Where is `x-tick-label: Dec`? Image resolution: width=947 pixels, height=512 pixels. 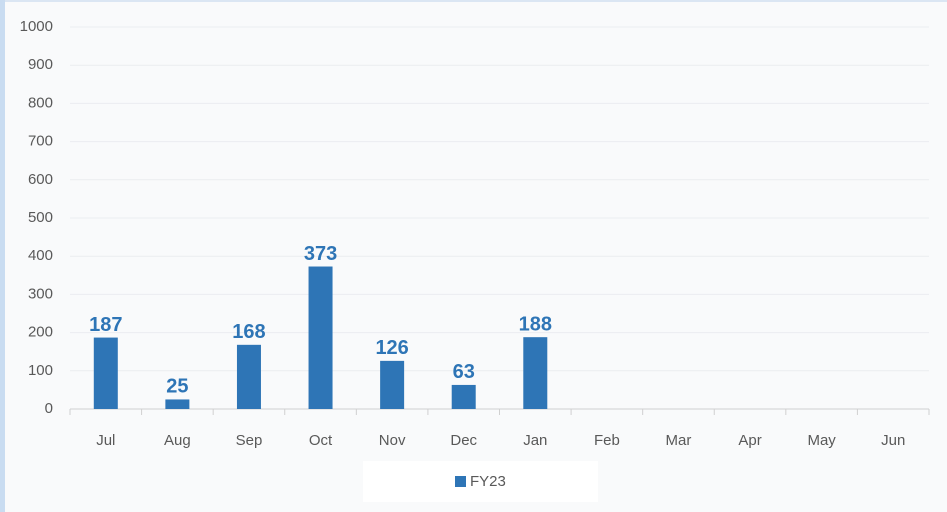 x-tick-label: Dec is located at coordinates (463, 440).